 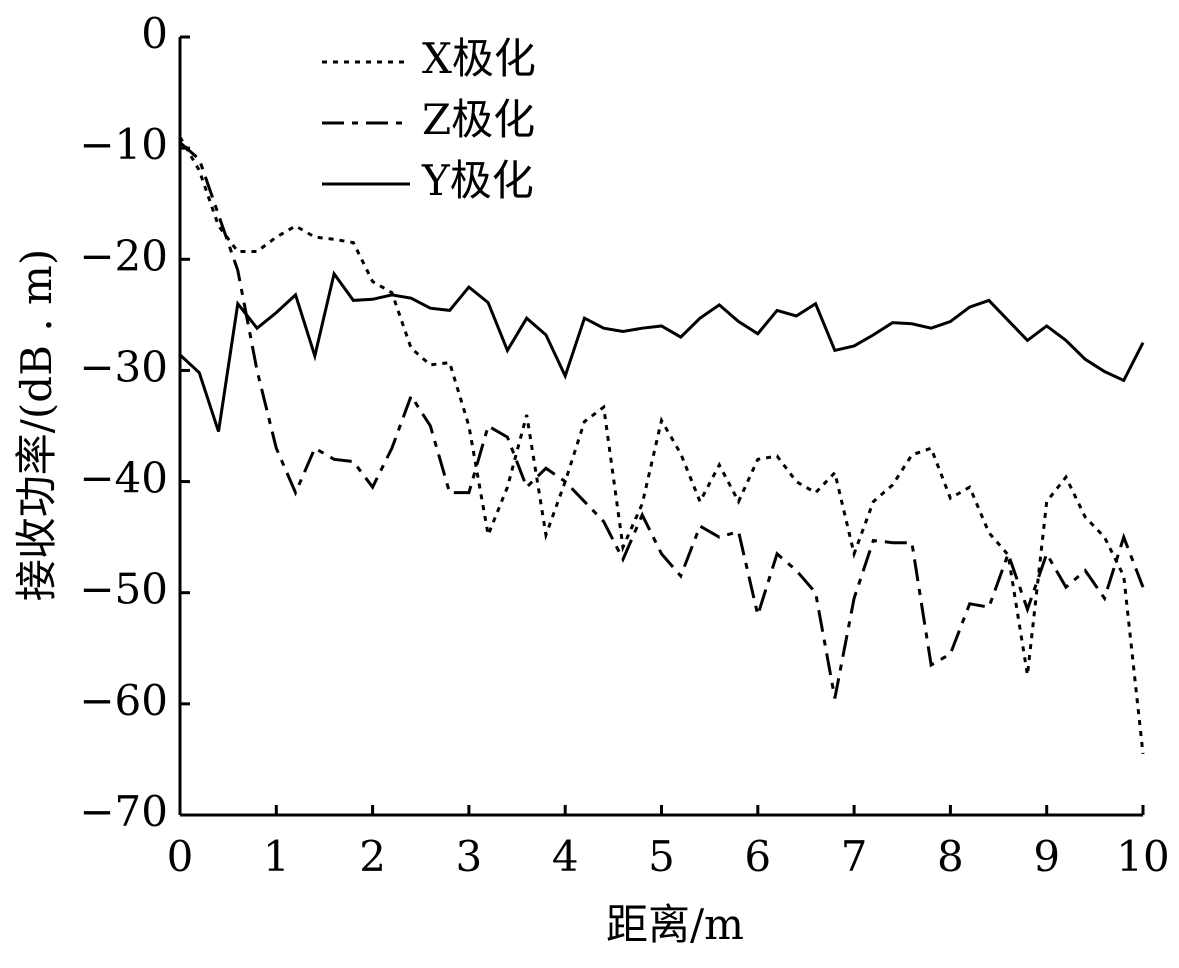 What do you see at coordinates (661, 856) in the screenshot?
I see `x-tick-label: 5` at bounding box center [661, 856].